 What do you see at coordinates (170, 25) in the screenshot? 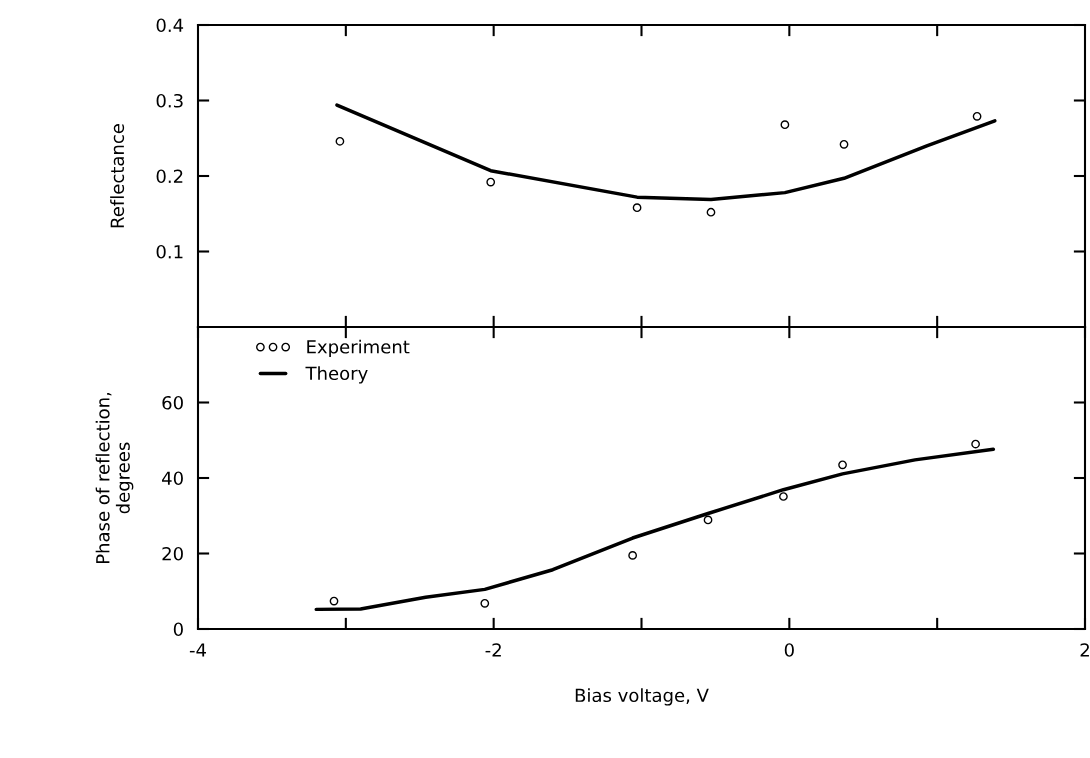
I see `y-tick-label: 0.4` at bounding box center [170, 25].